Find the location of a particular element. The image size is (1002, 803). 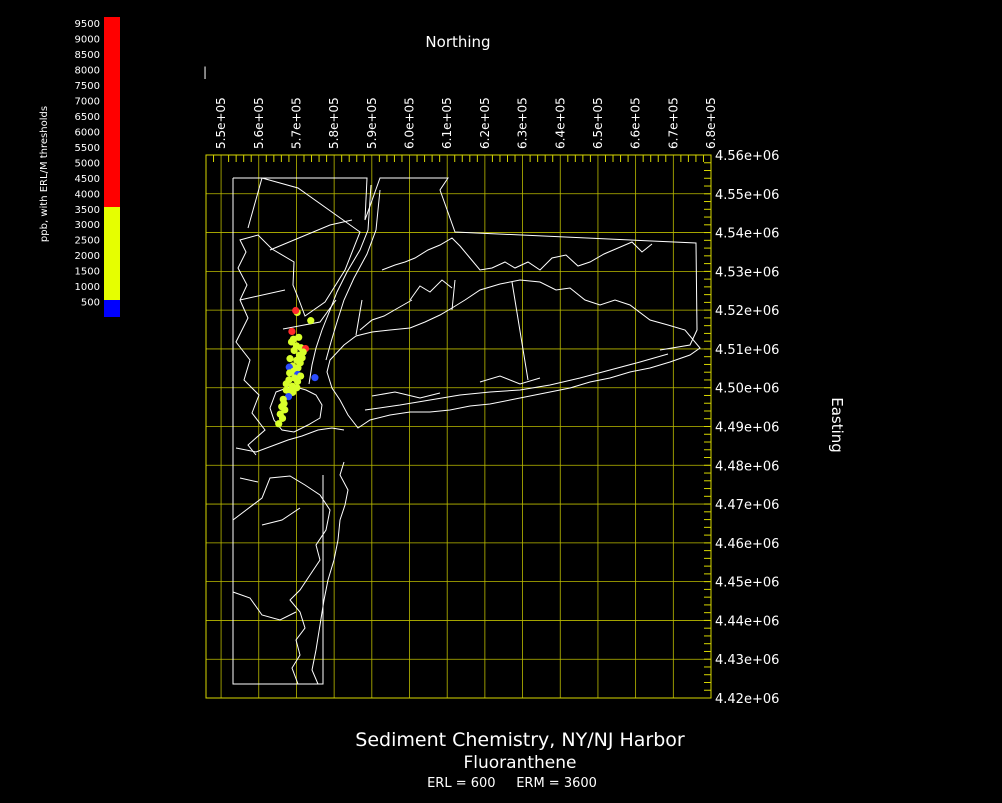

legend-tick-label: 7500 is located at coordinates (87, 86).